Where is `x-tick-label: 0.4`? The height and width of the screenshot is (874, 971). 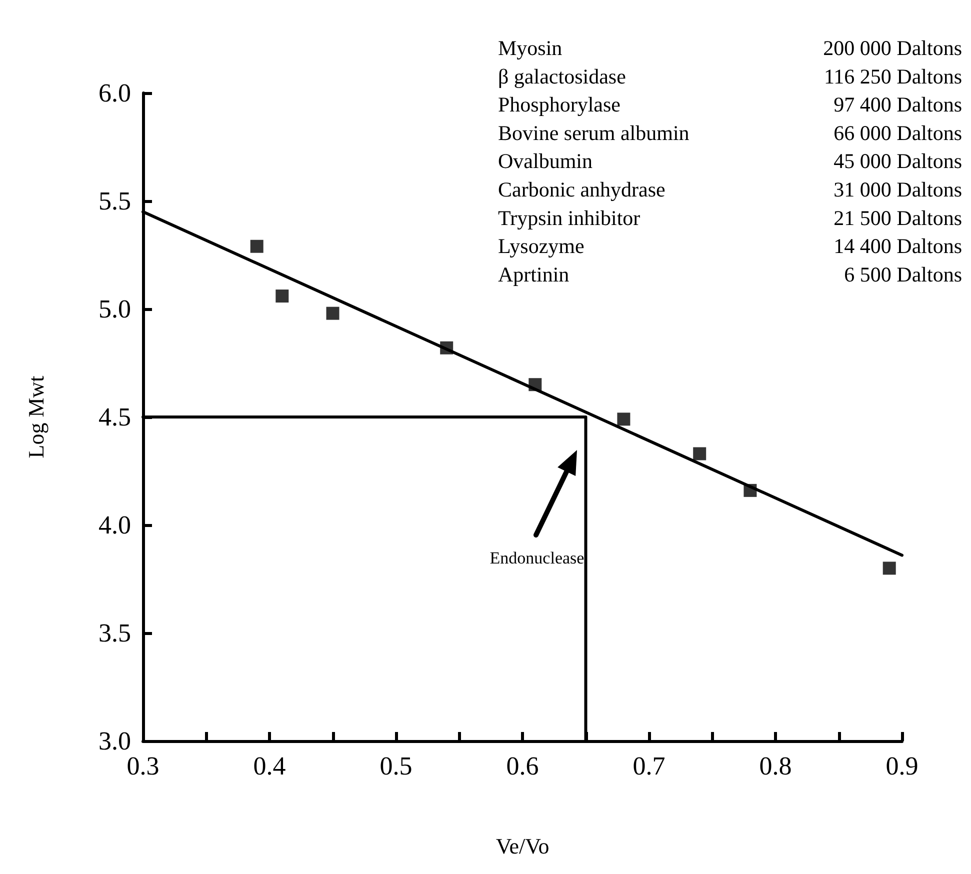 x-tick-label: 0.4 is located at coordinates (269, 766).